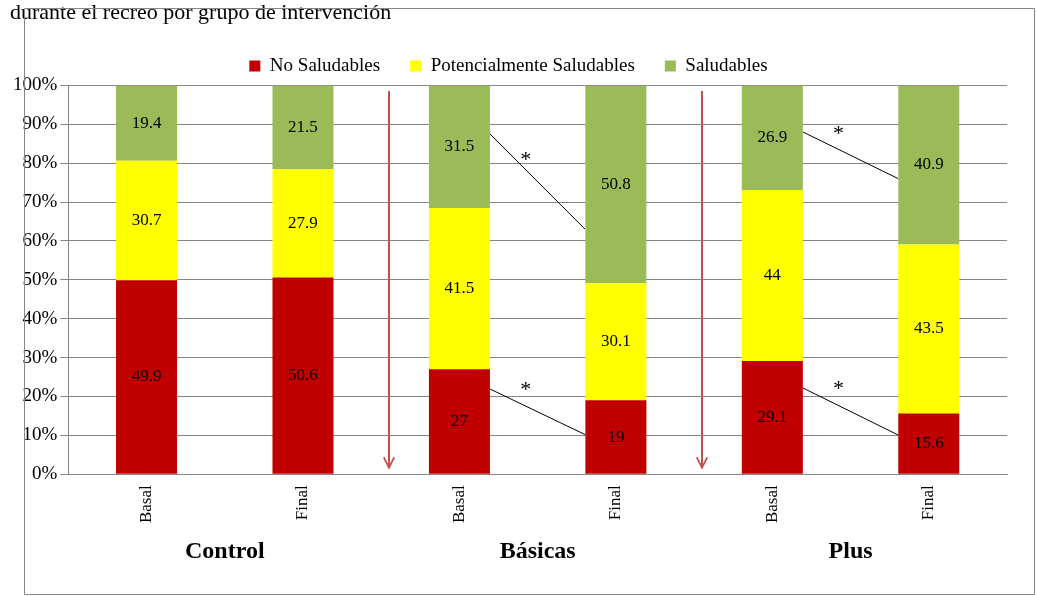 This screenshot has height=596, width=1037. I want to click on legend-label: No Saludables, so click(325, 64).